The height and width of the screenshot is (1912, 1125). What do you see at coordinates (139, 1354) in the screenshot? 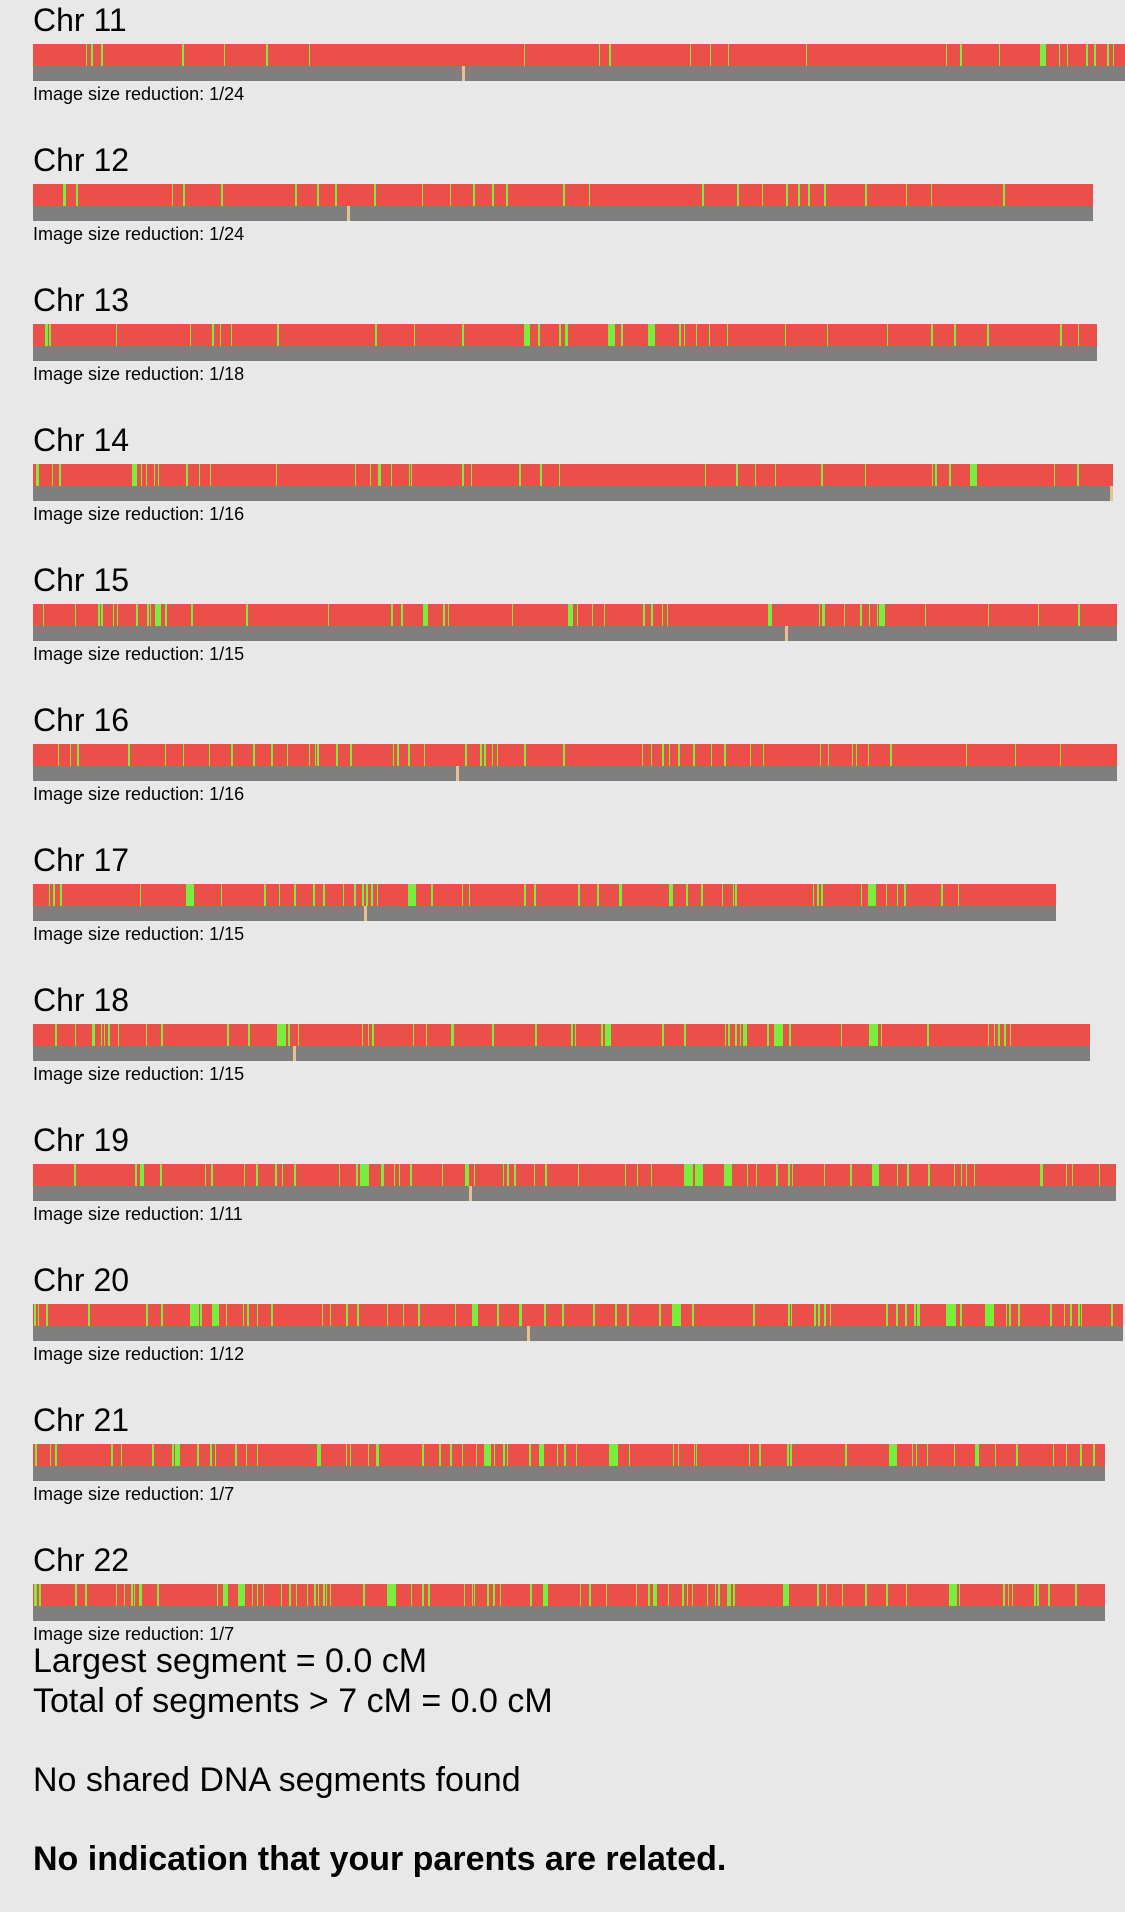
I see `image-size-reduction-caption: Image size reduction: 1/12` at bounding box center [139, 1354].